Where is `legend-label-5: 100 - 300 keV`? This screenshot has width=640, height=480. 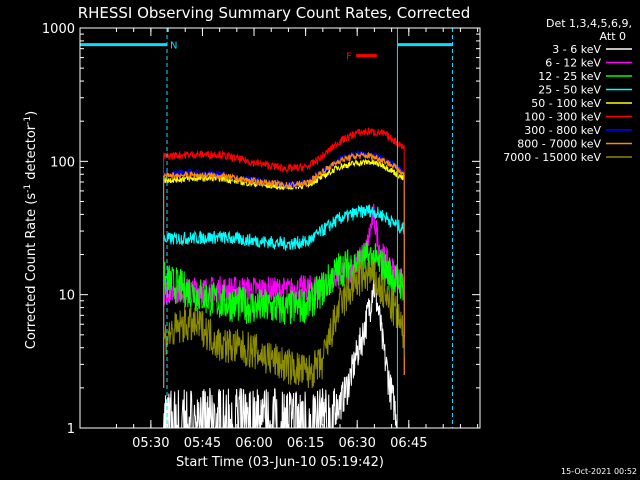 legend-label-5: 100 - 300 keV is located at coordinates (562, 117).